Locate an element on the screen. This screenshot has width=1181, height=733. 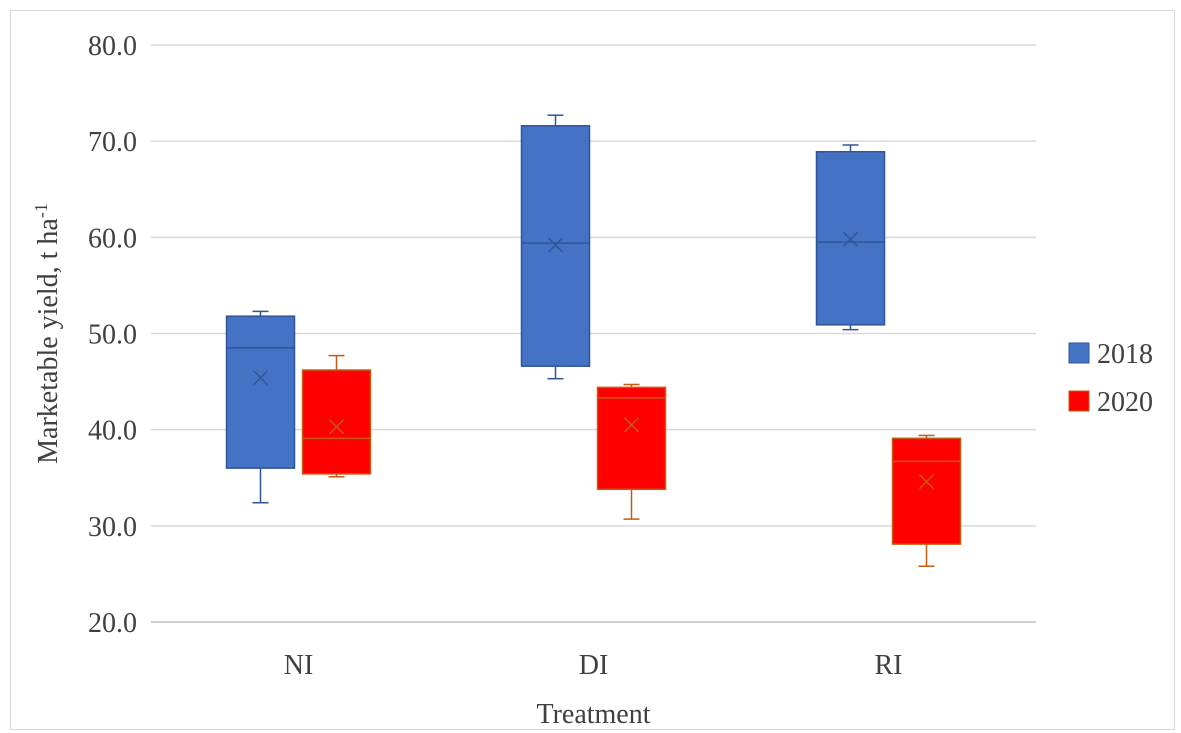
box-2020-NI is located at coordinates (336, 416).